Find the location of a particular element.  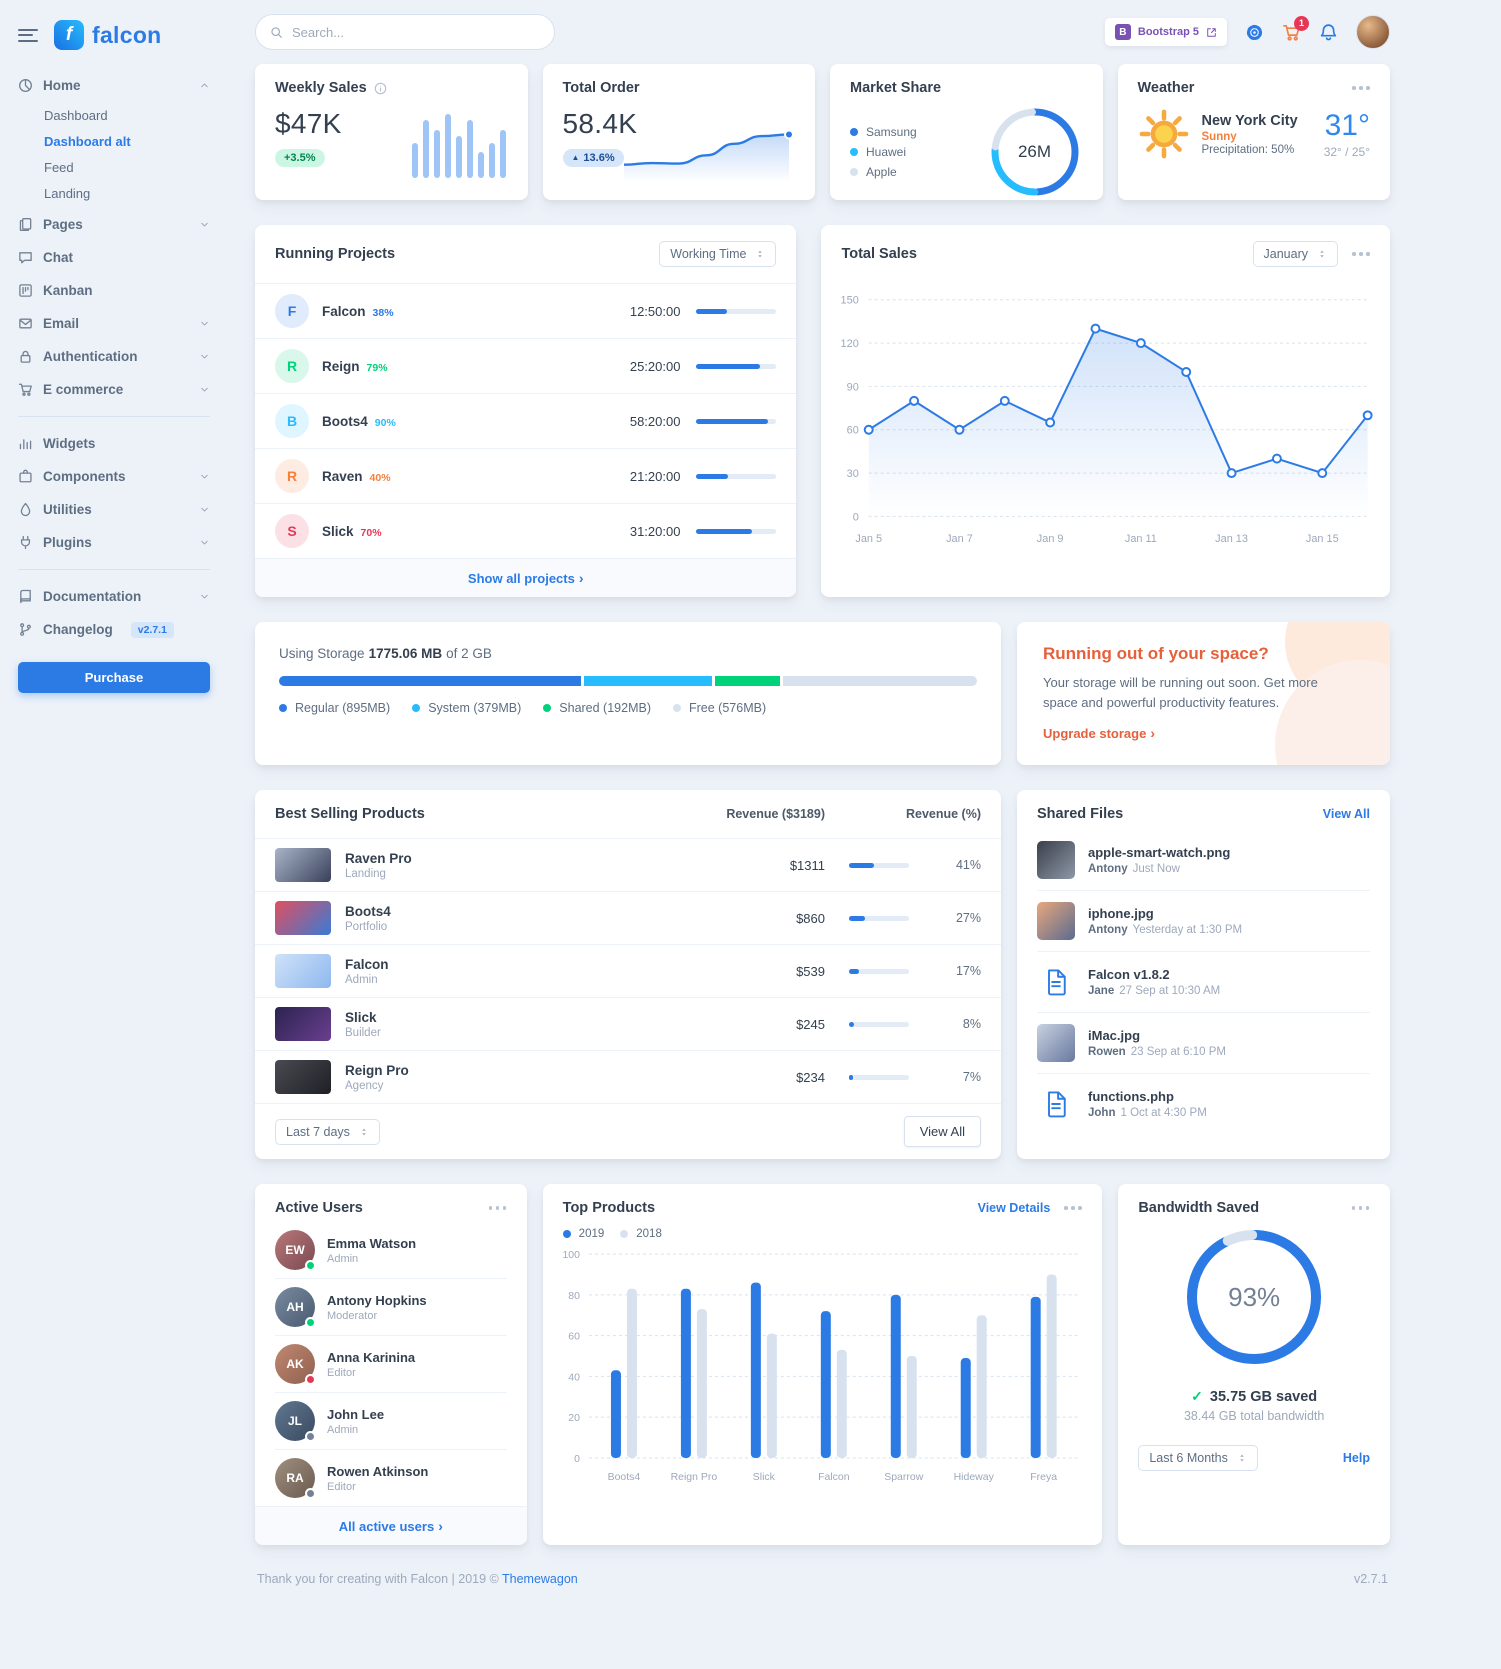

last-6-months-select: Last 6 Months is located at coordinates (1198, 1458).